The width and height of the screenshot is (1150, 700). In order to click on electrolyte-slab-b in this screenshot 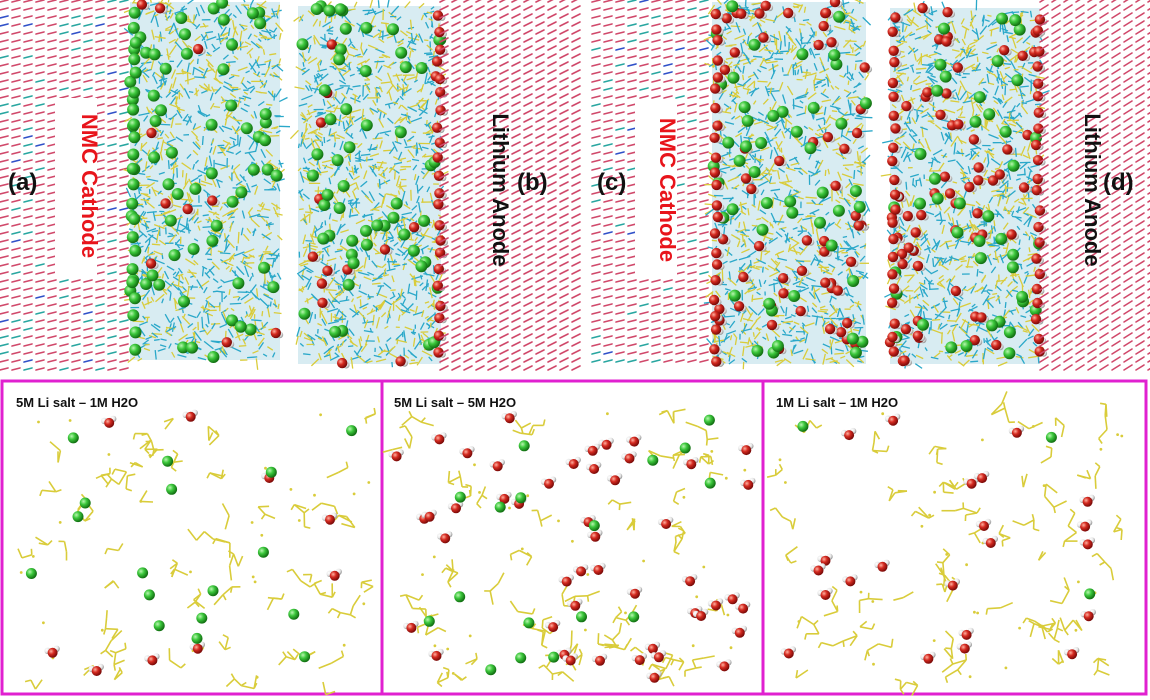, I will do `click(369, 184)`.